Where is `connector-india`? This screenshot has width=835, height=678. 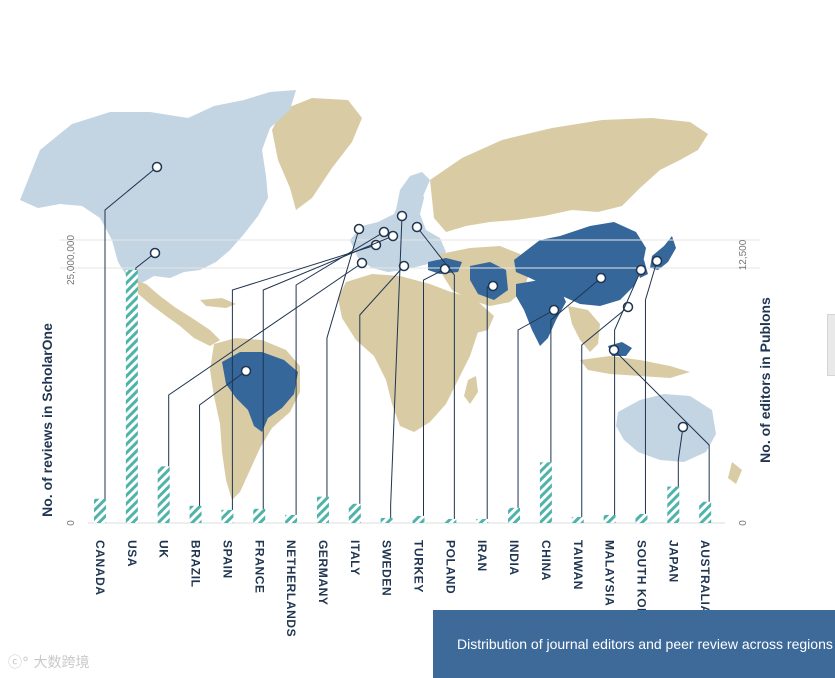
connector-india is located at coordinates (536, 416).